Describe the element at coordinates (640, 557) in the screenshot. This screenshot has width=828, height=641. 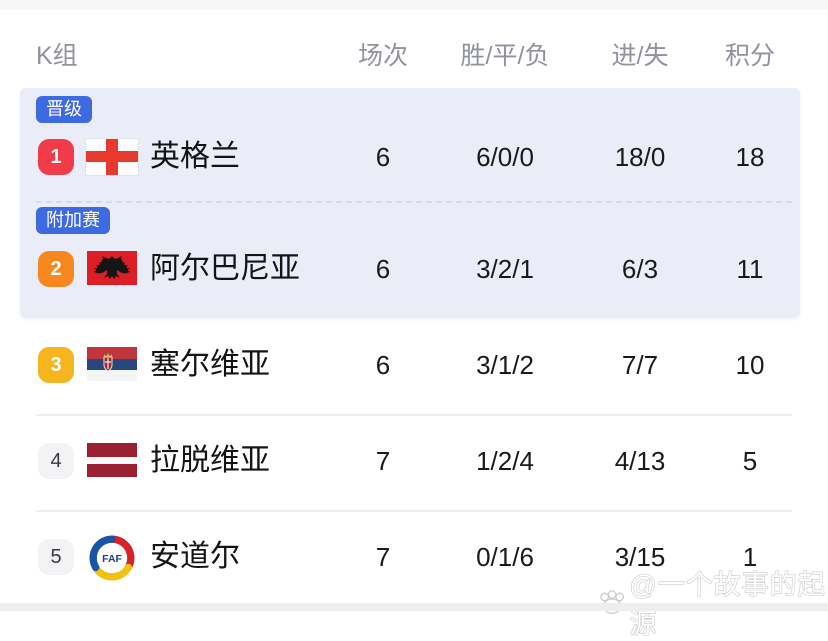
I see `goals-value: 3/15` at that location.